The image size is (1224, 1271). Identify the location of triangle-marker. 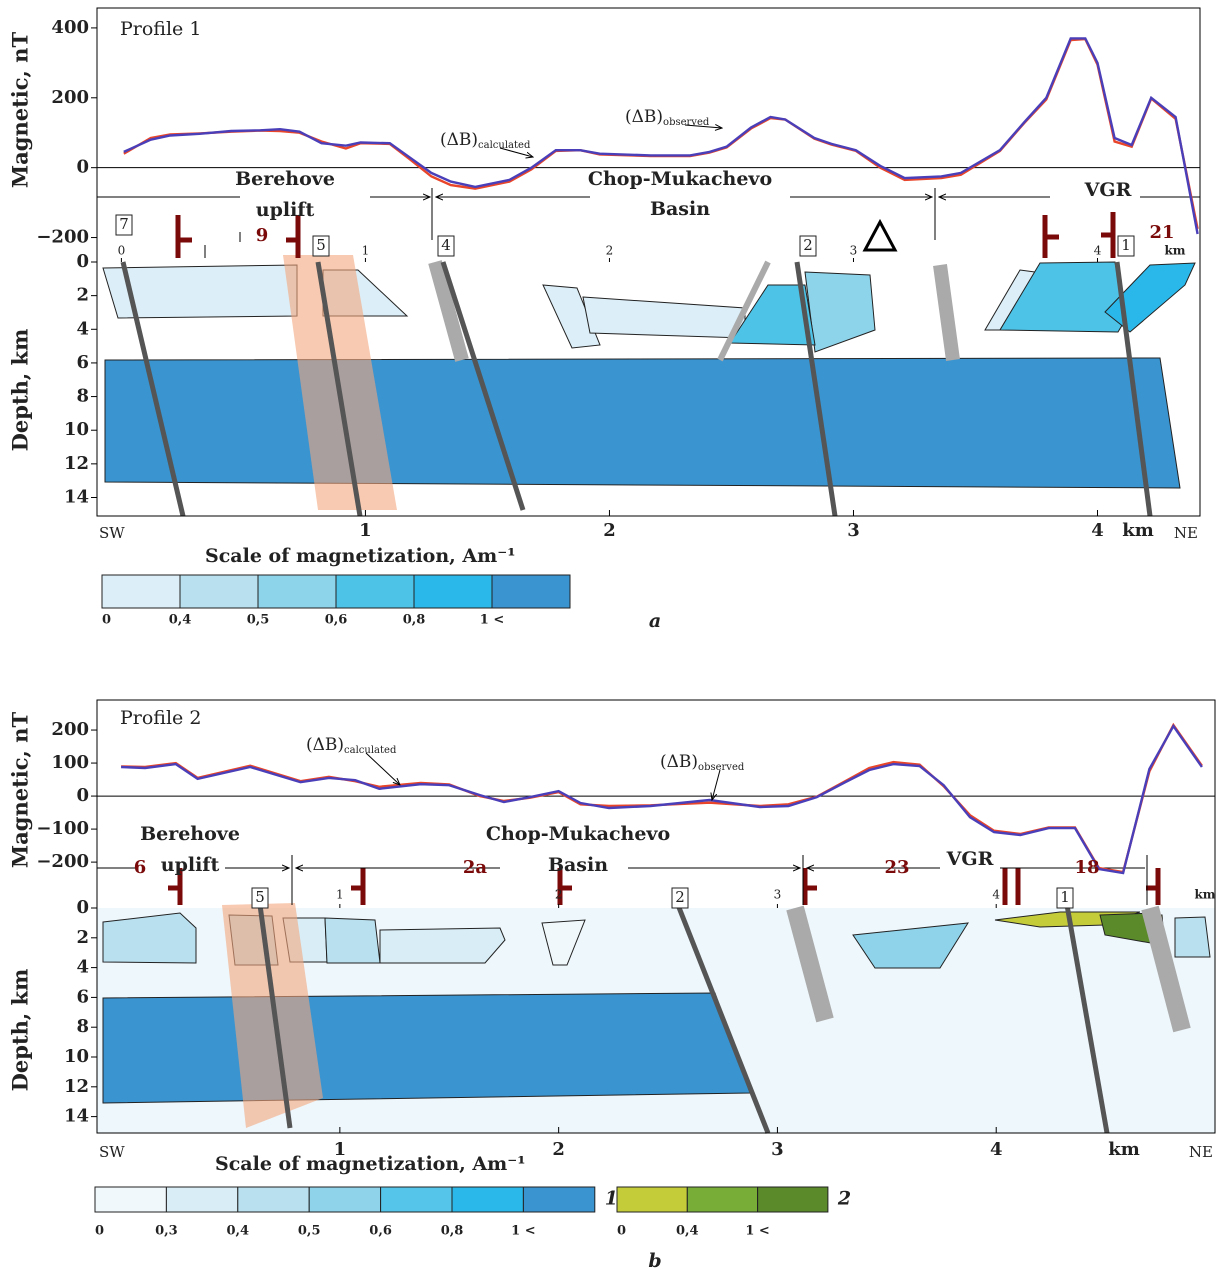
(880, 235).